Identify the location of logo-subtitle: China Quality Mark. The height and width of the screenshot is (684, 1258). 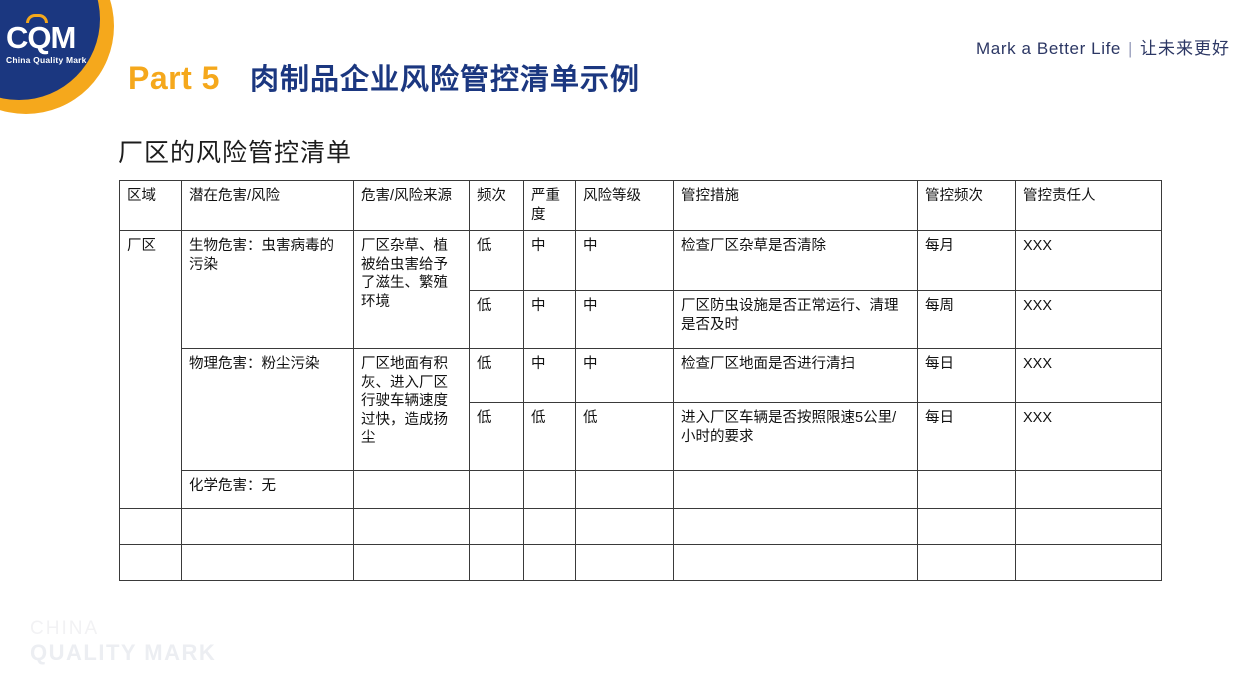
(46, 60).